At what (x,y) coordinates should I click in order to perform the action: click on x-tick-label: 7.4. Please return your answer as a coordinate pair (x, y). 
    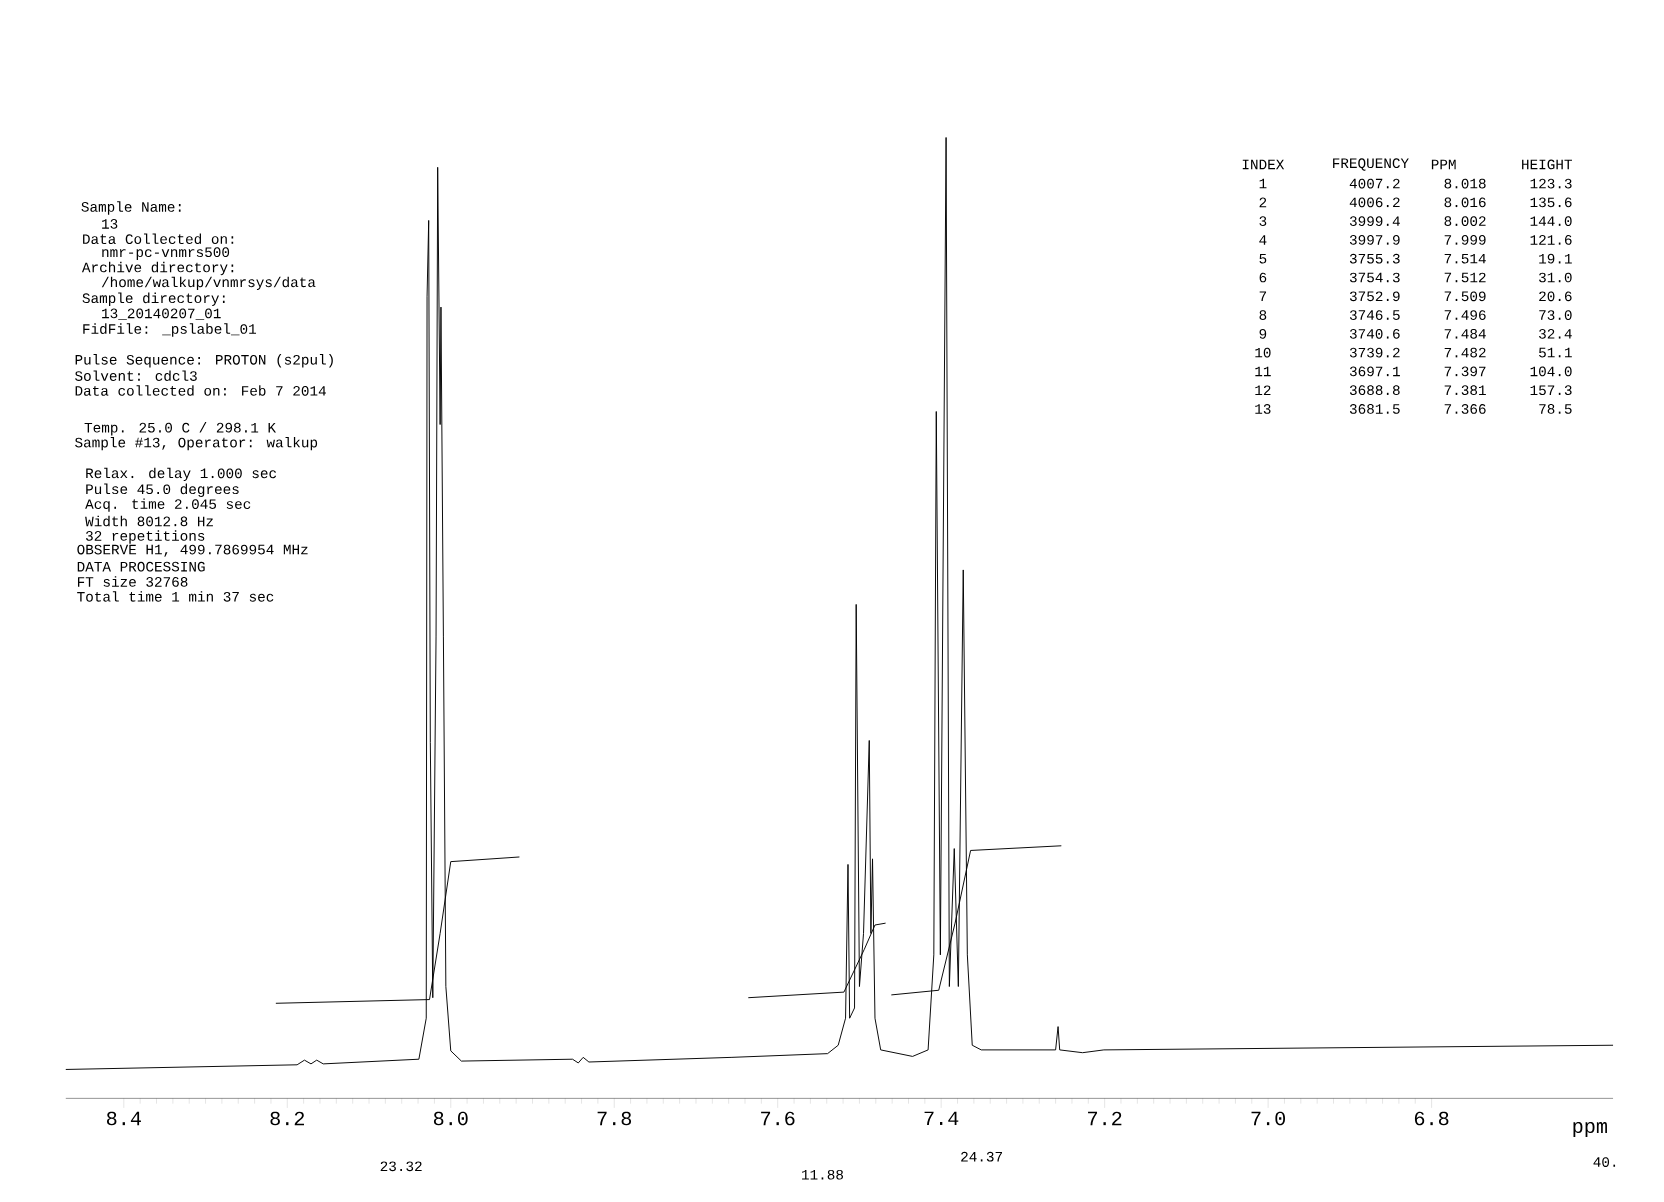
    Looking at the image, I should click on (941, 1118).